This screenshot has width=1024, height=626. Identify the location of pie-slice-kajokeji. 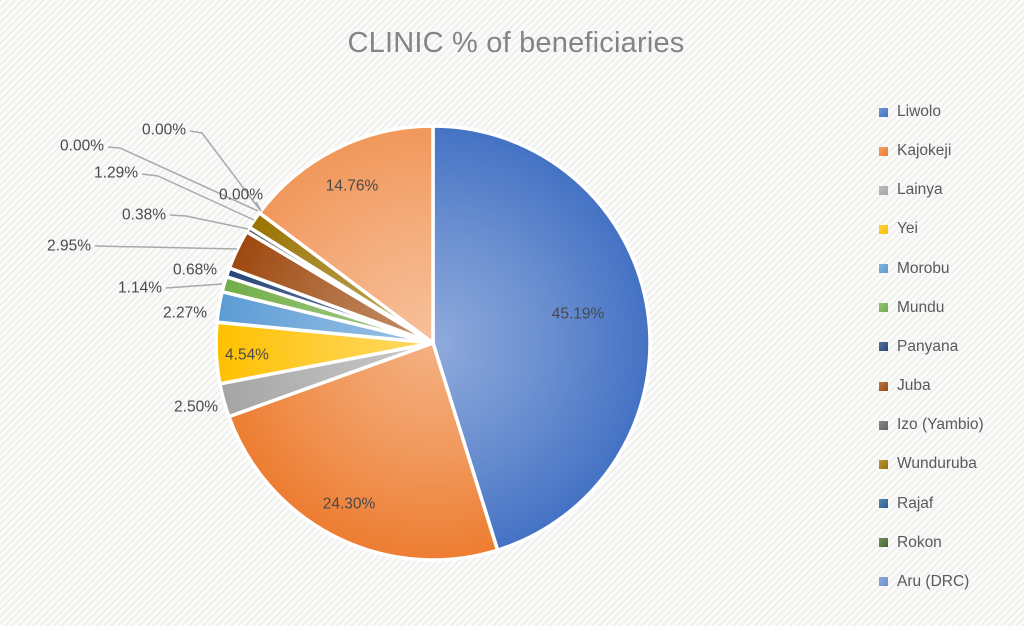
(363, 451).